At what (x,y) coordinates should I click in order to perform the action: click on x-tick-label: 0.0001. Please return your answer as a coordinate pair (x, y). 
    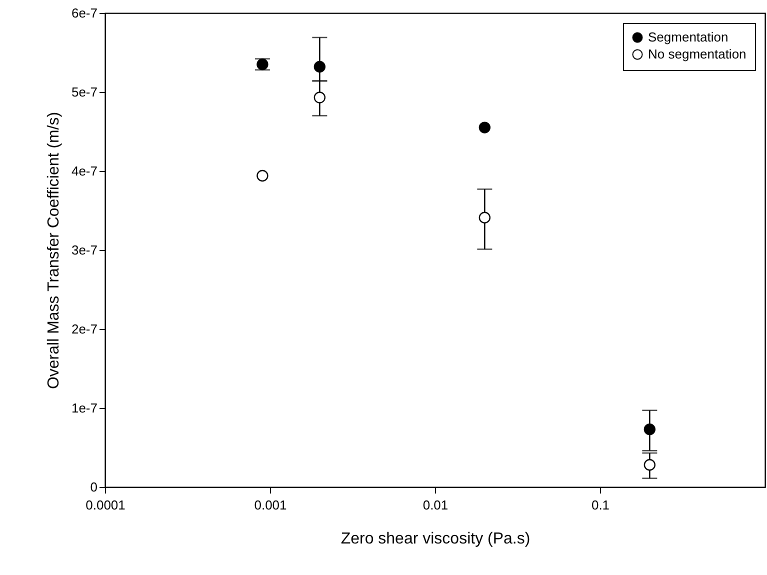
    Looking at the image, I should click on (106, 505).